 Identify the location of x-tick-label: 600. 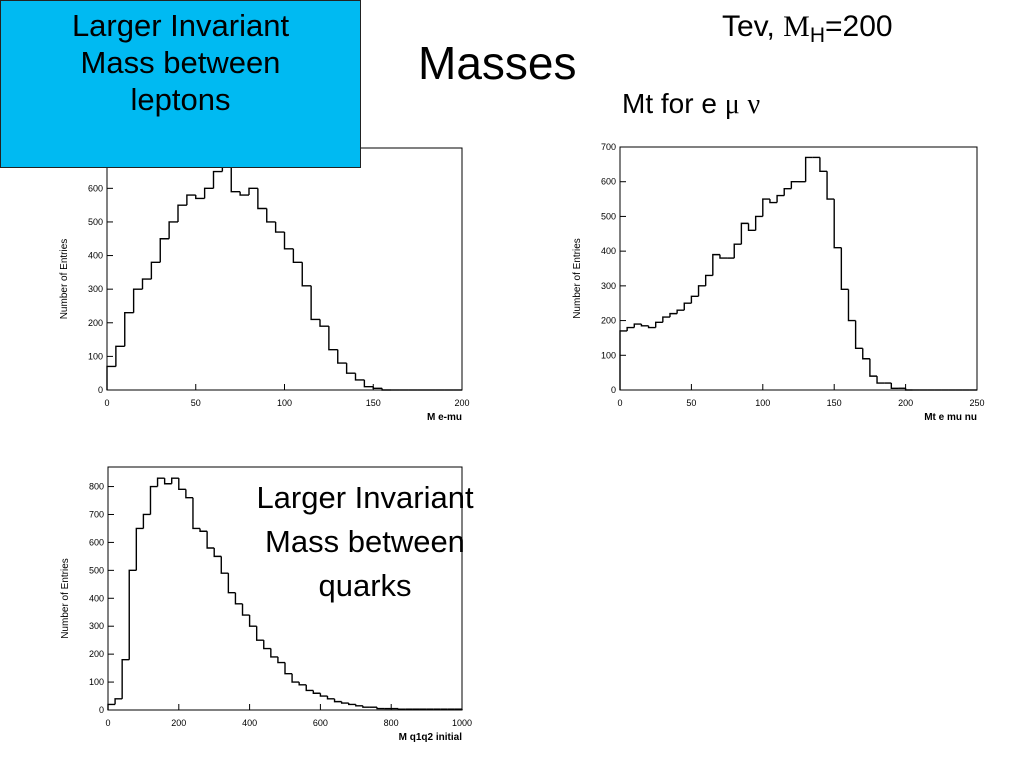
(320, 723).